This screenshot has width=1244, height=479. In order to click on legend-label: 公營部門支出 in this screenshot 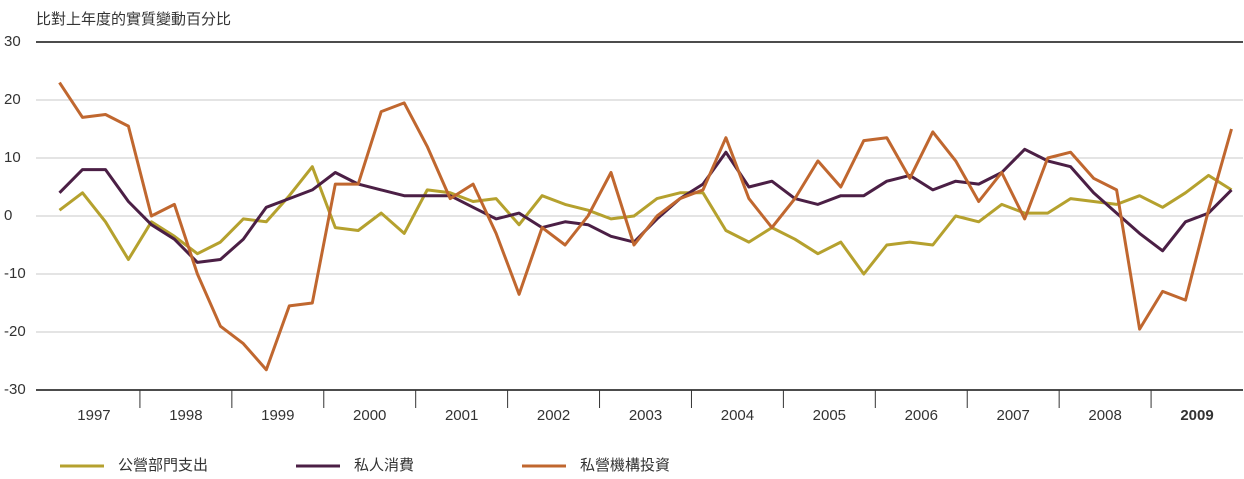, I will do `click(163, 465)`.